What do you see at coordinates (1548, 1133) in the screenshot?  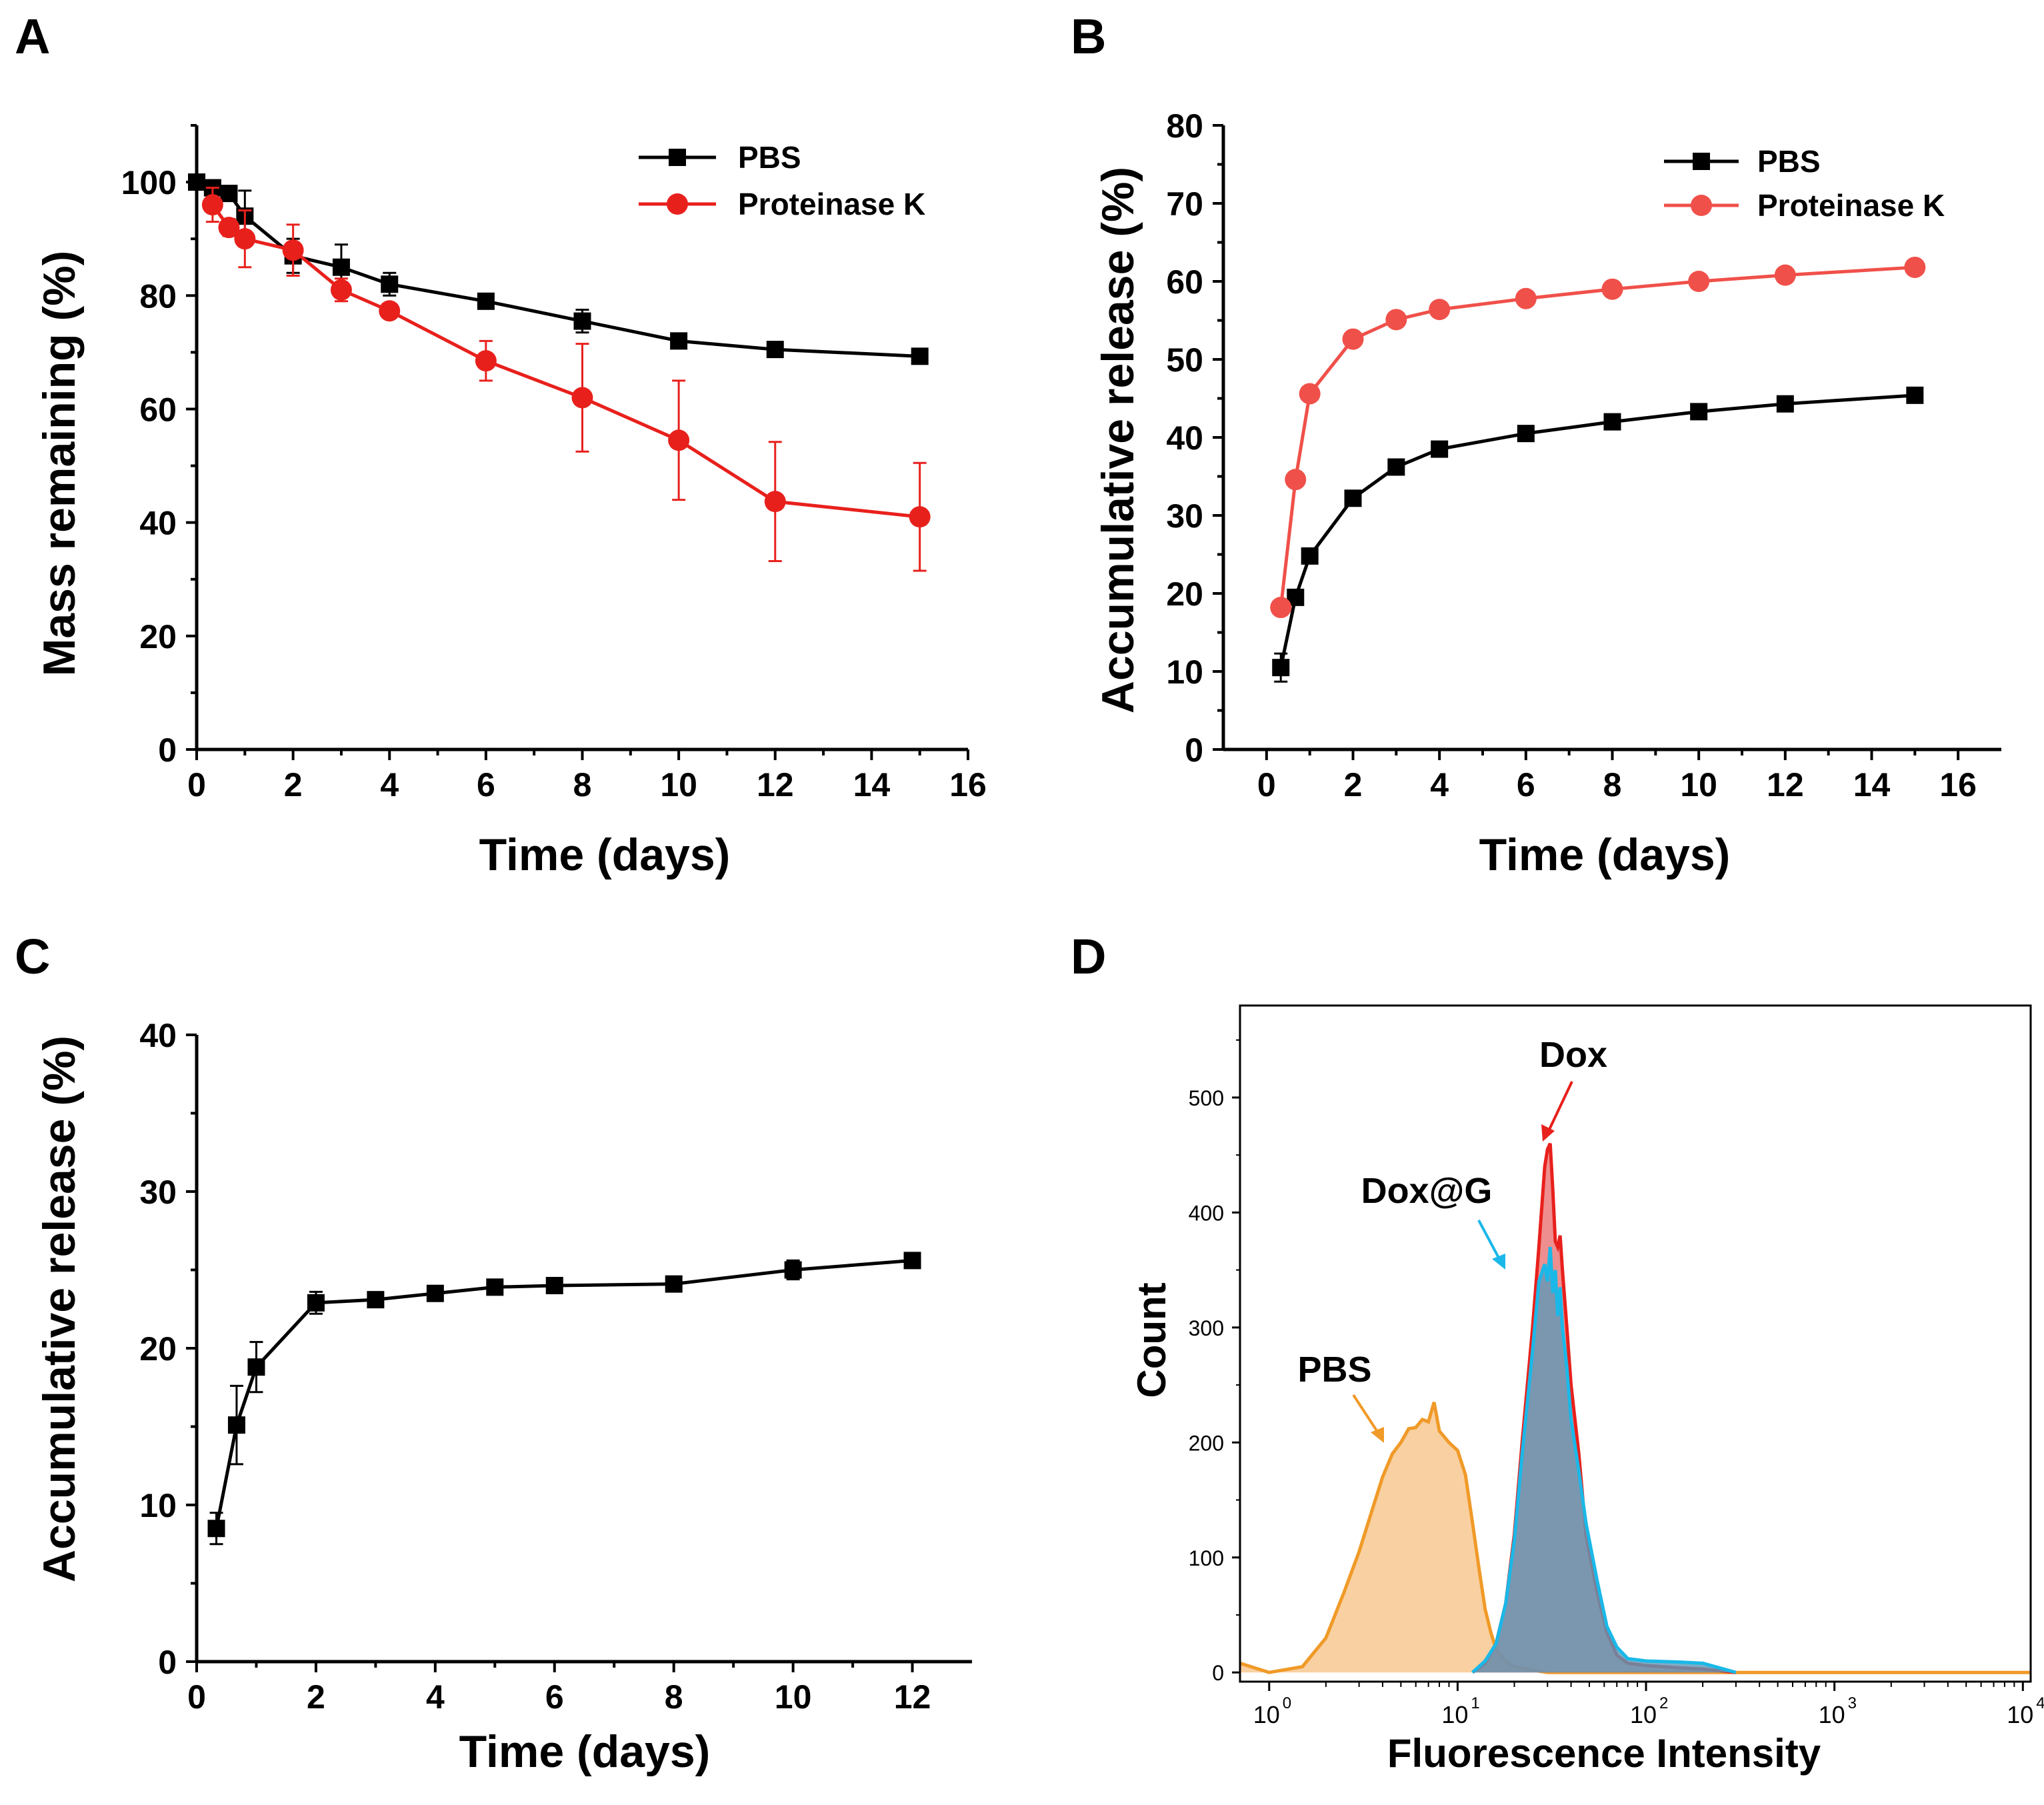 I see `annotation-dox-arrowhead` at bounding box center [1548, 1133].